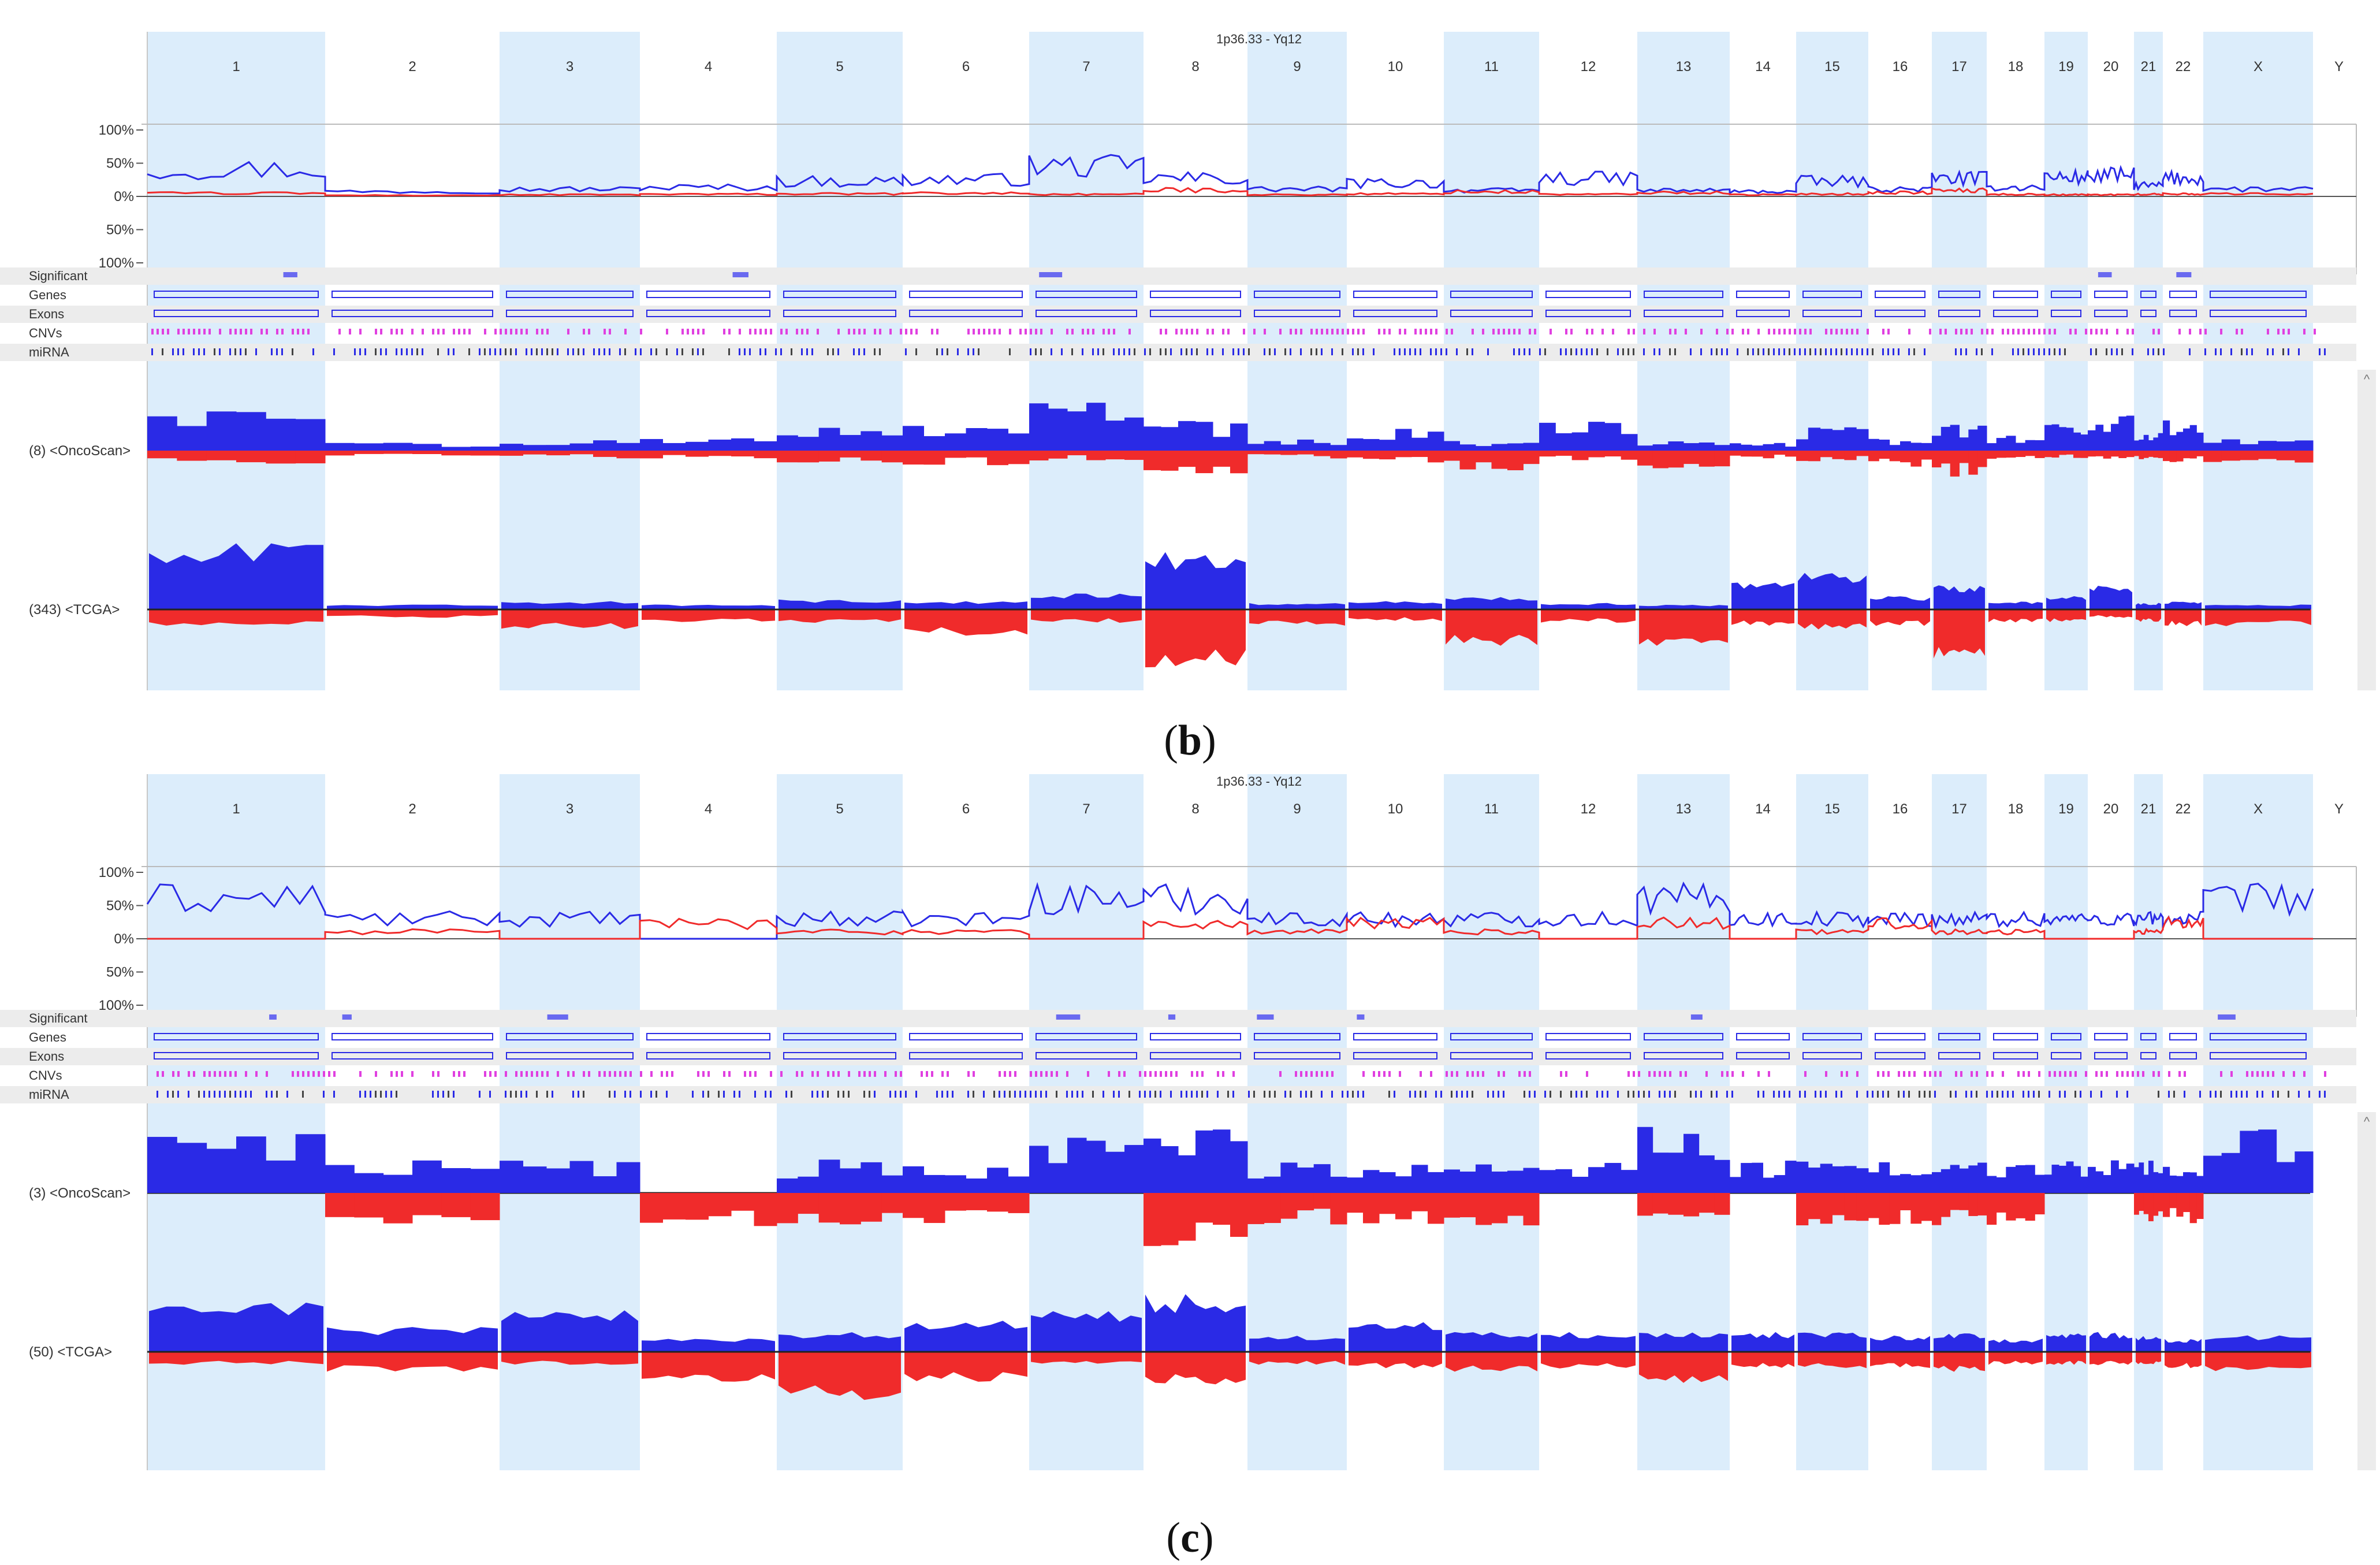  What do you see at coordinates (1491, 809) in the screenshot?
I see `chromosome-label: 11` at bounding box center [1491, 809].